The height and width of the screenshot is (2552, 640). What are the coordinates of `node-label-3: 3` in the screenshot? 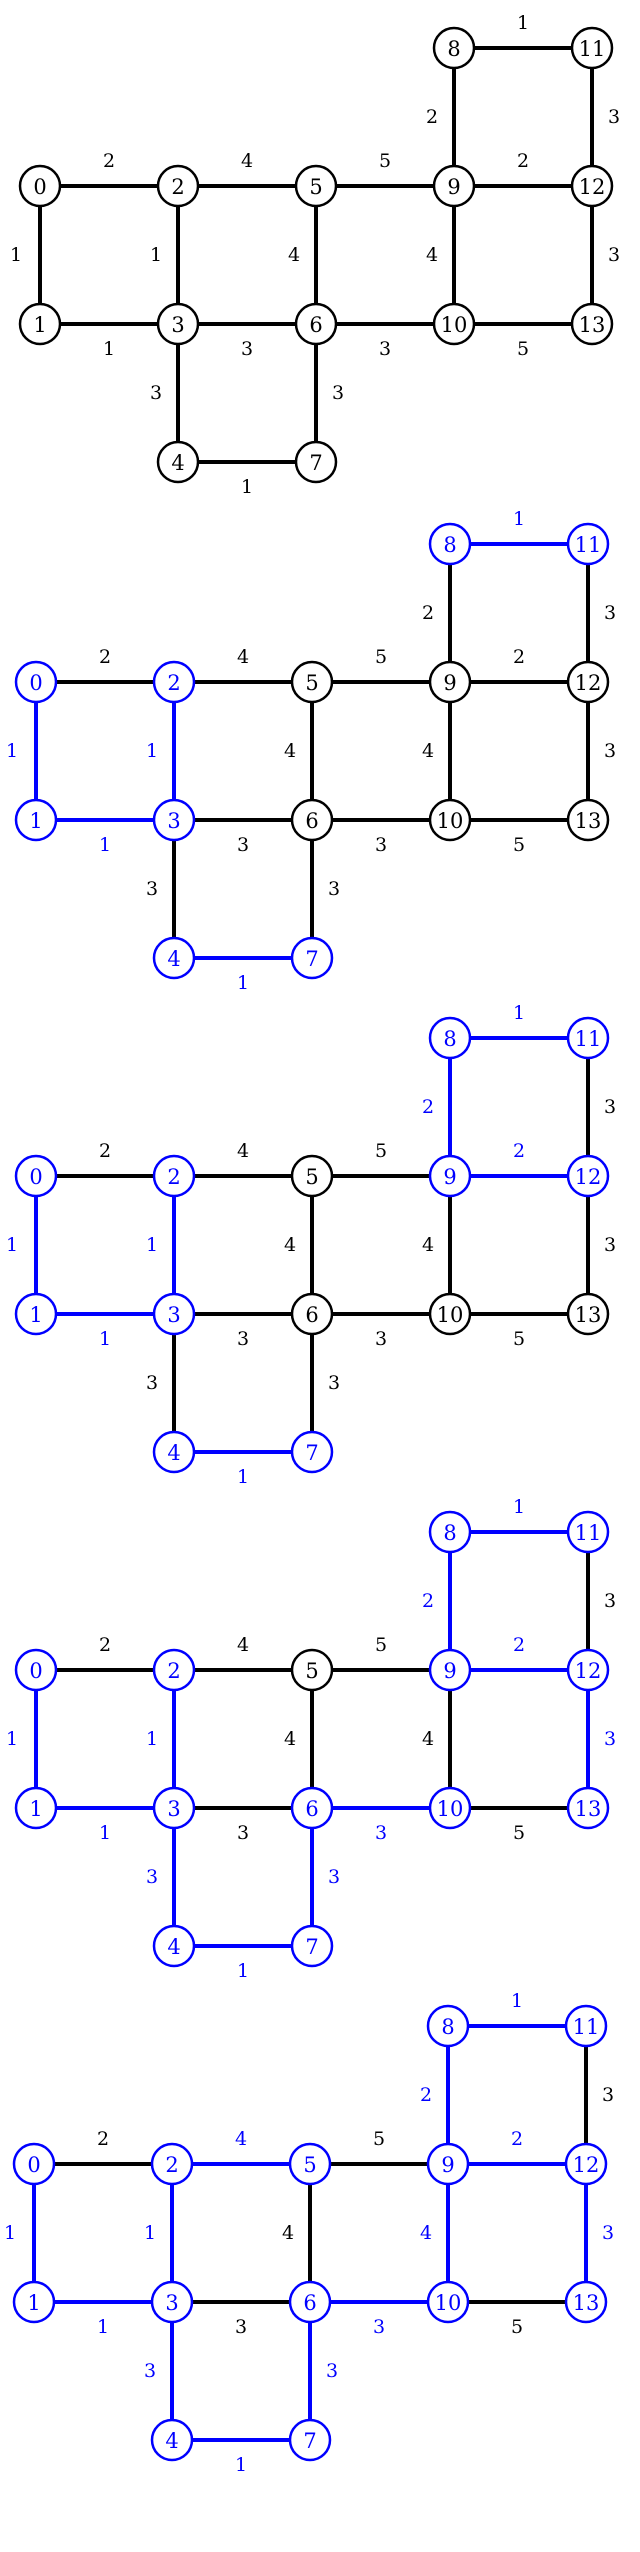 It's located at (173, 821).